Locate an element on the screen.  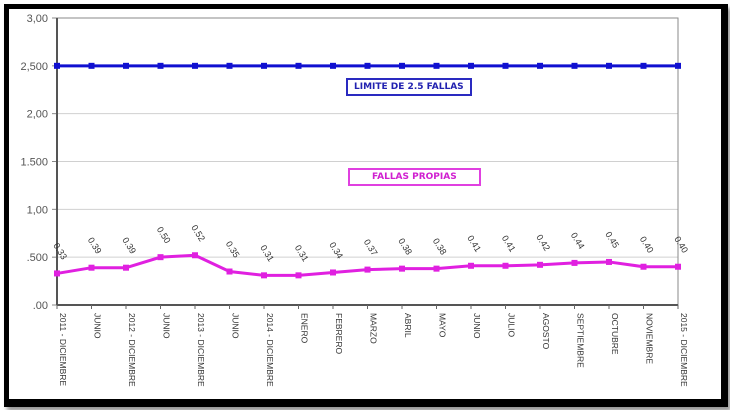
data-label: 0.50 is located at coordinates (164, 235).